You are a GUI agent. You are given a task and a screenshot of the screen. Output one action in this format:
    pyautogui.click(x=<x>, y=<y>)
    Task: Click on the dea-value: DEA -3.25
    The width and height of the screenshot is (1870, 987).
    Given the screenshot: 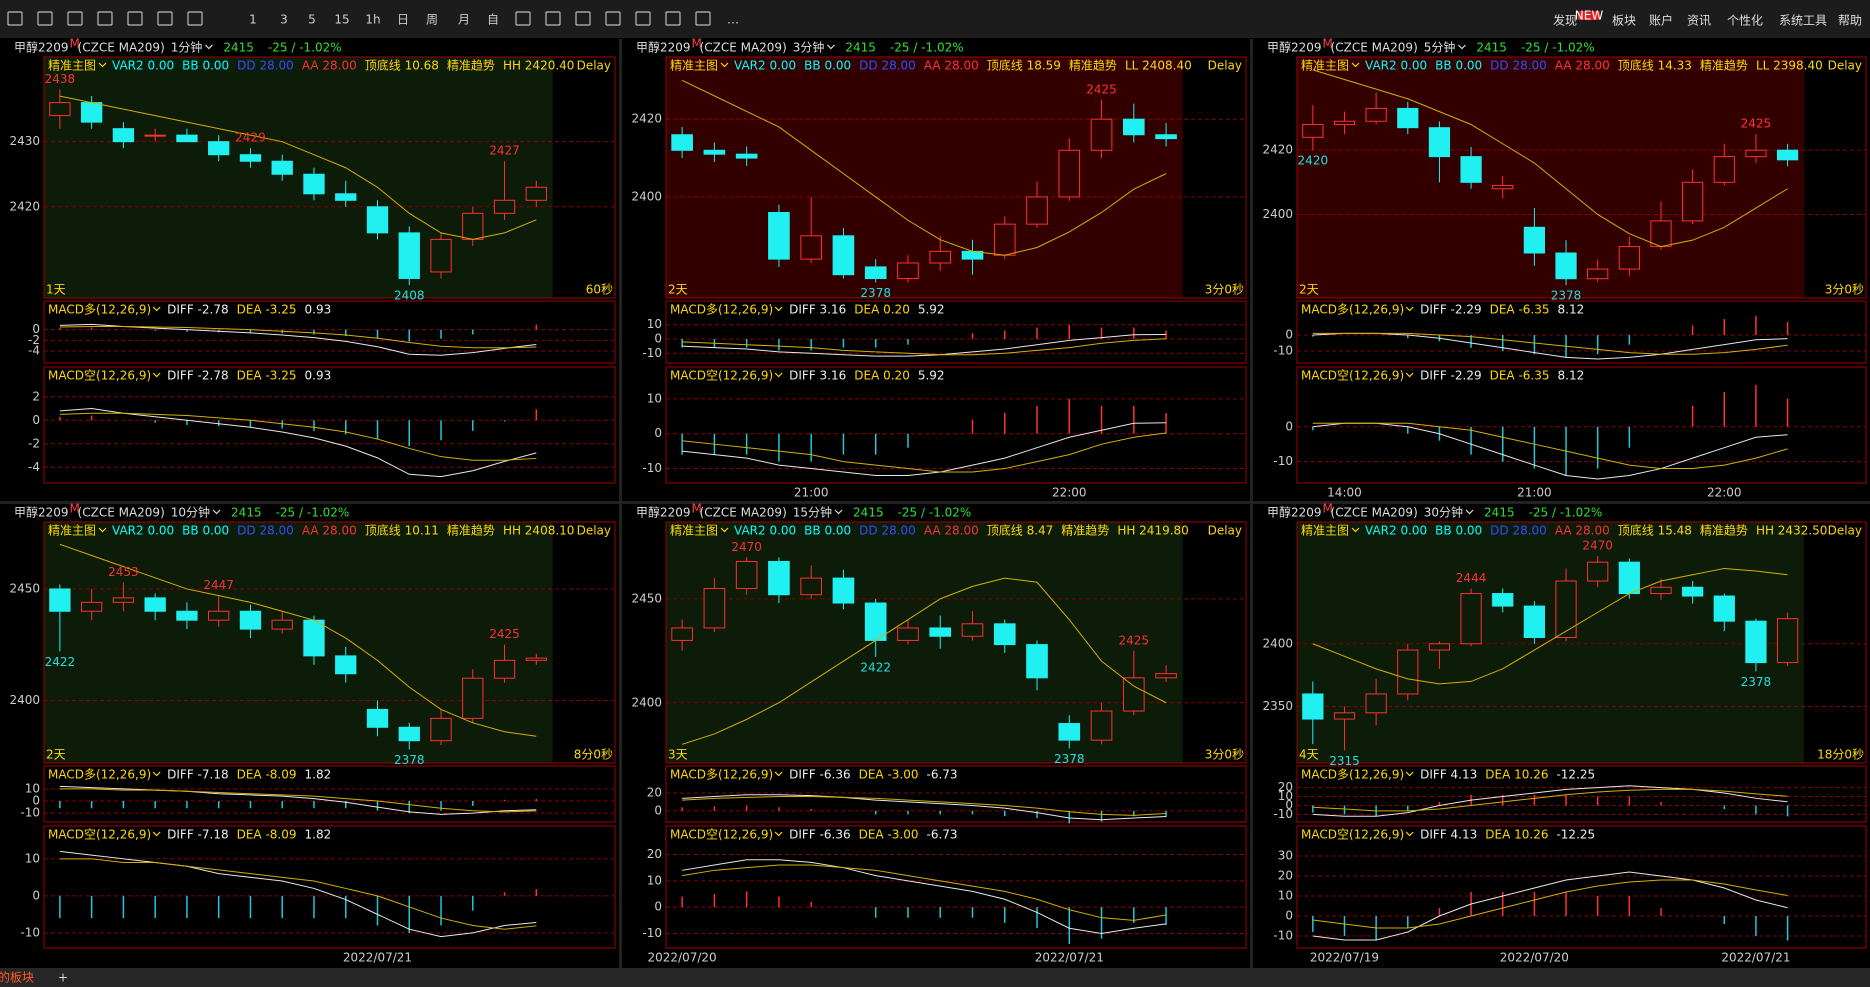 What is the action you would take?
    pyautogui.click(x=267, y=376)
    